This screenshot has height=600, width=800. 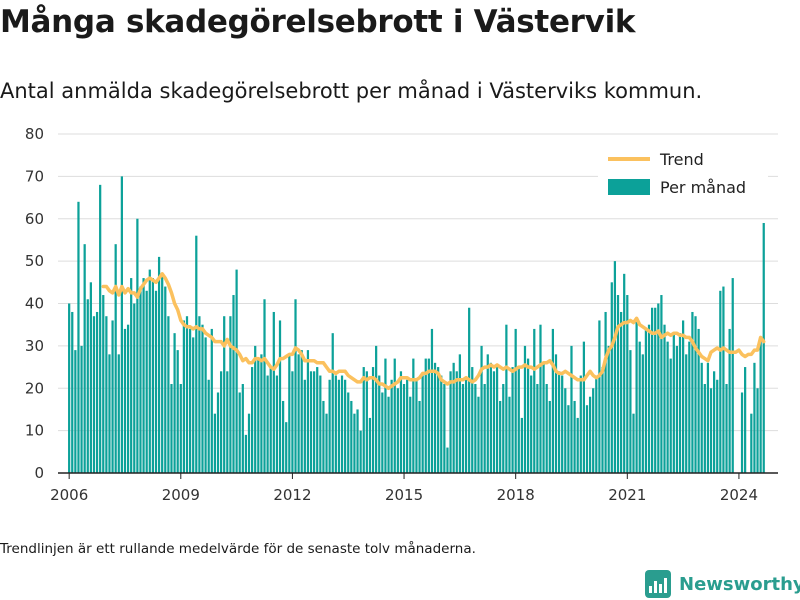 I want to click on y-tick-label: 10, so click(x=34, y=431).